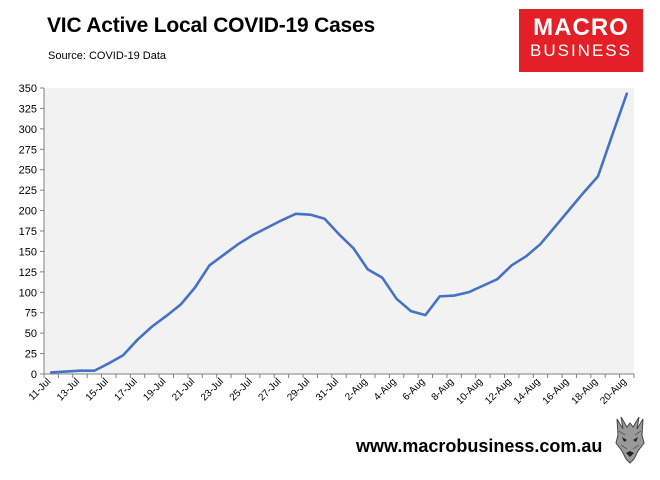 The image size is (660, 480). Describe the element at coordinates (298, 389) in the screenshot. I see `x-tick-label: 29-Jul` at that location.